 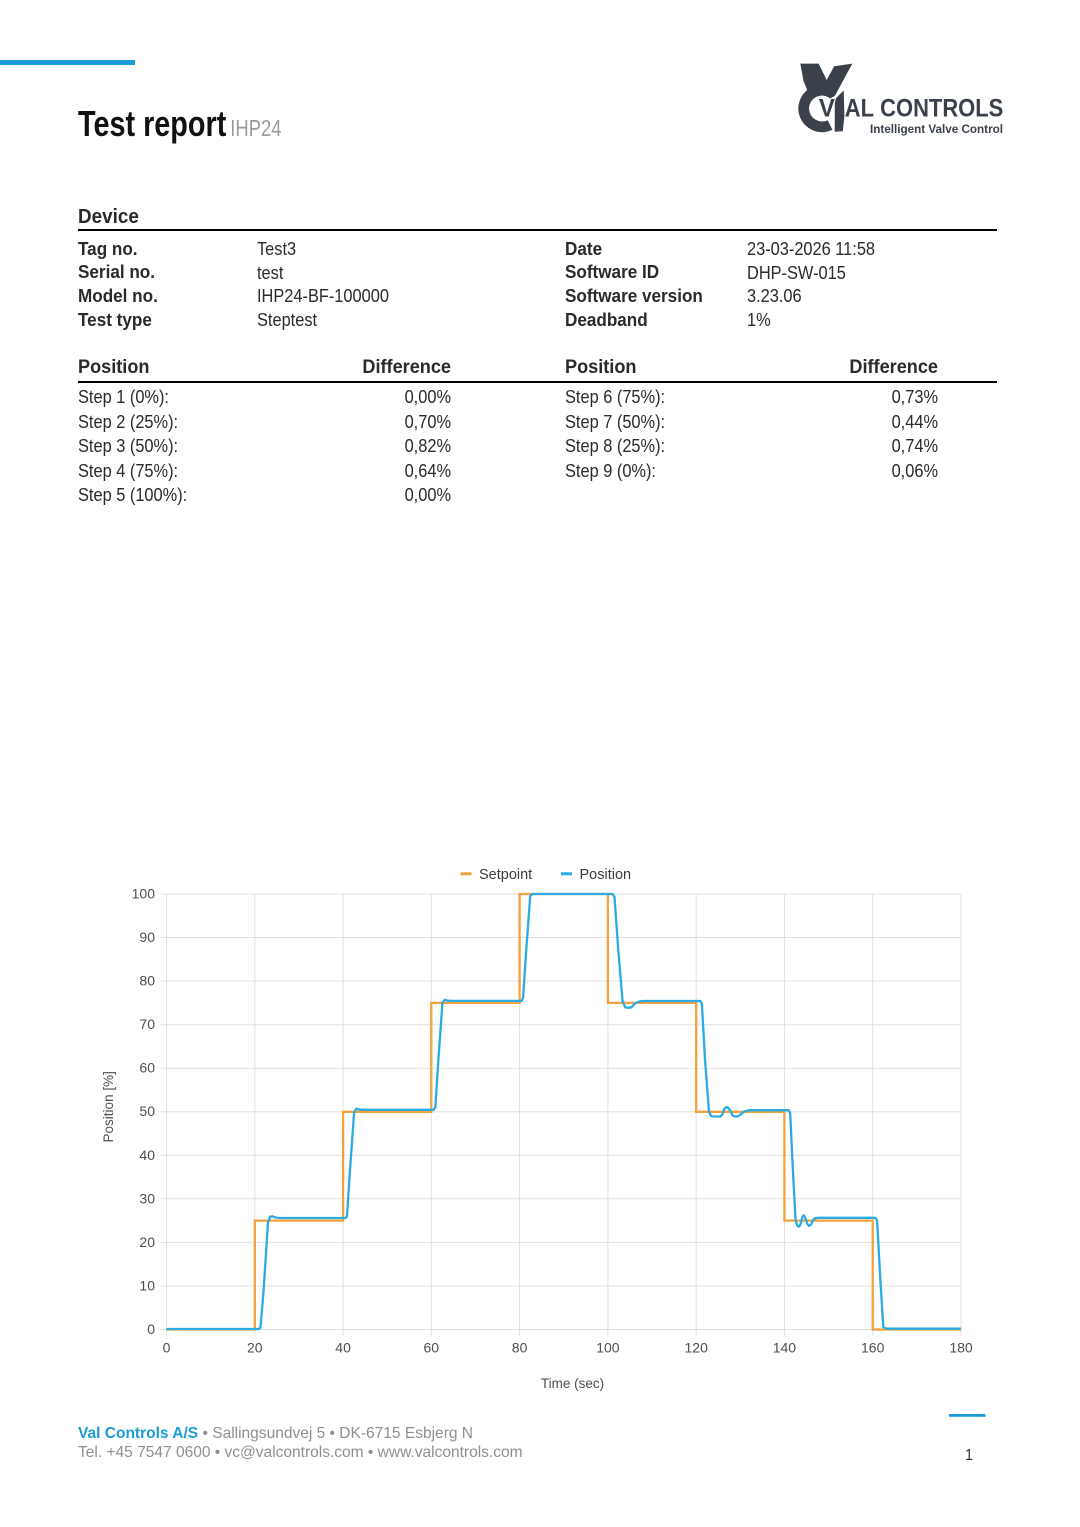 I want to click on svg-text: 140, so click(x=785, y=1348).